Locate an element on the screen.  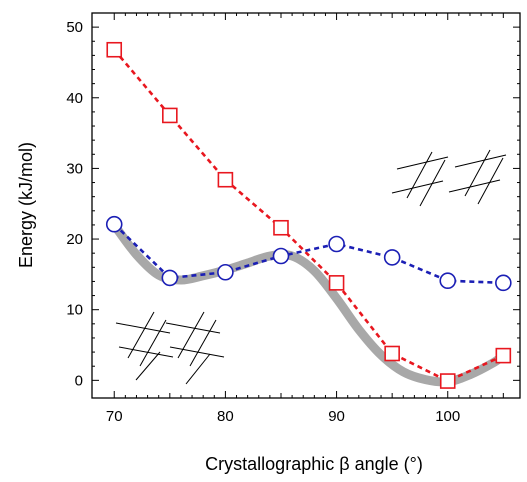
y-tick-label-30: 30 is located at coordinates (74, 168).